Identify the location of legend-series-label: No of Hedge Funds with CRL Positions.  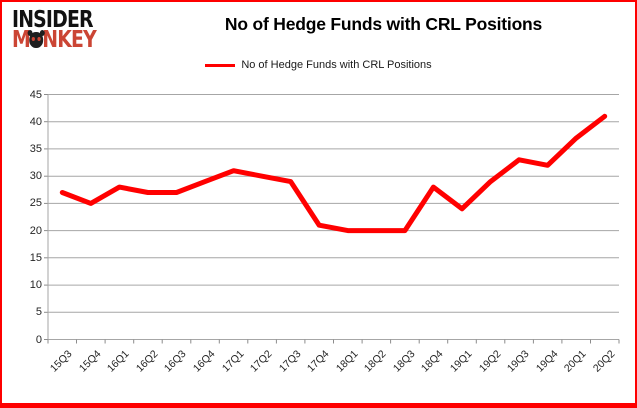
(336, 65).